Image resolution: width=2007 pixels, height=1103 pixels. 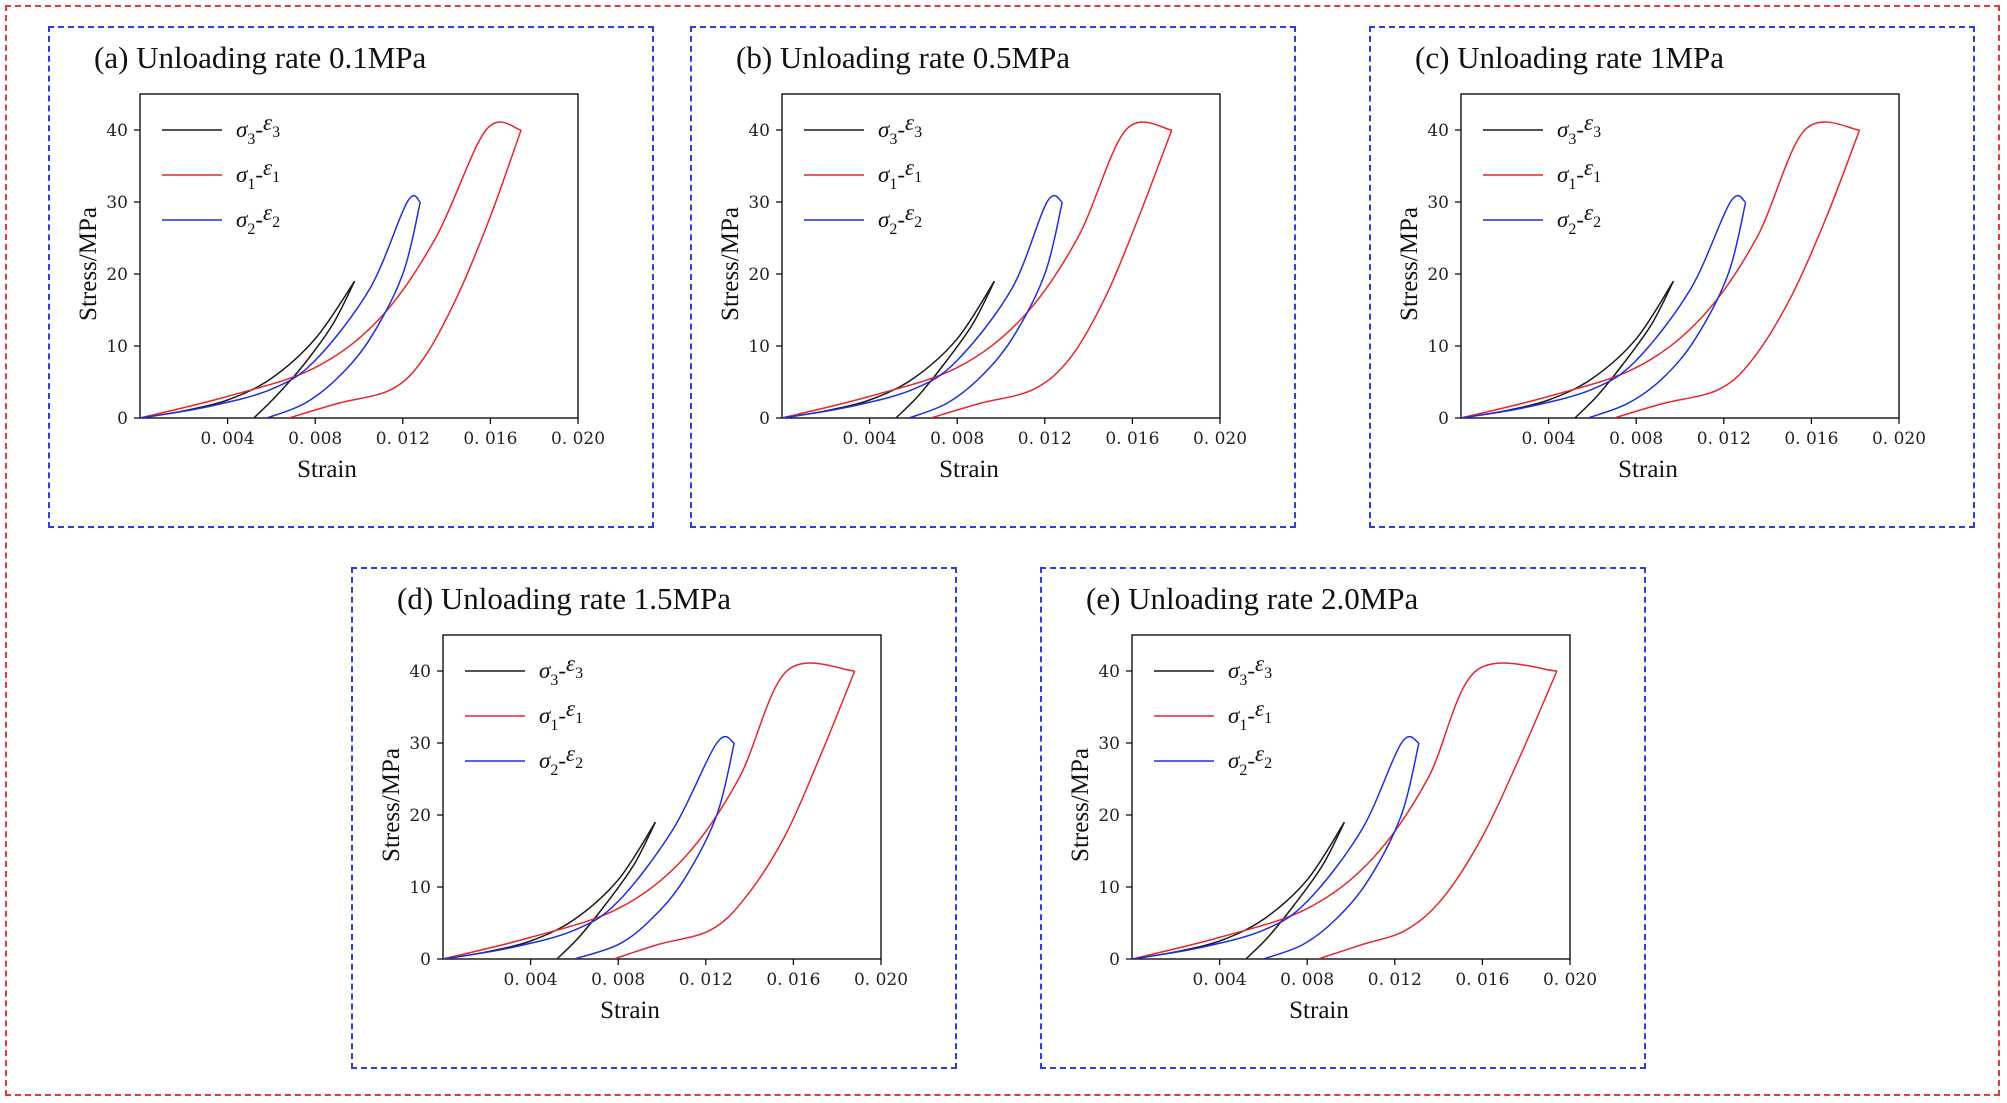 What do you see at coordinates (1549, 439) in the screenshot?
I see `chart-c-xtick-label: 0. 004` at bounding box center [1549, 439].